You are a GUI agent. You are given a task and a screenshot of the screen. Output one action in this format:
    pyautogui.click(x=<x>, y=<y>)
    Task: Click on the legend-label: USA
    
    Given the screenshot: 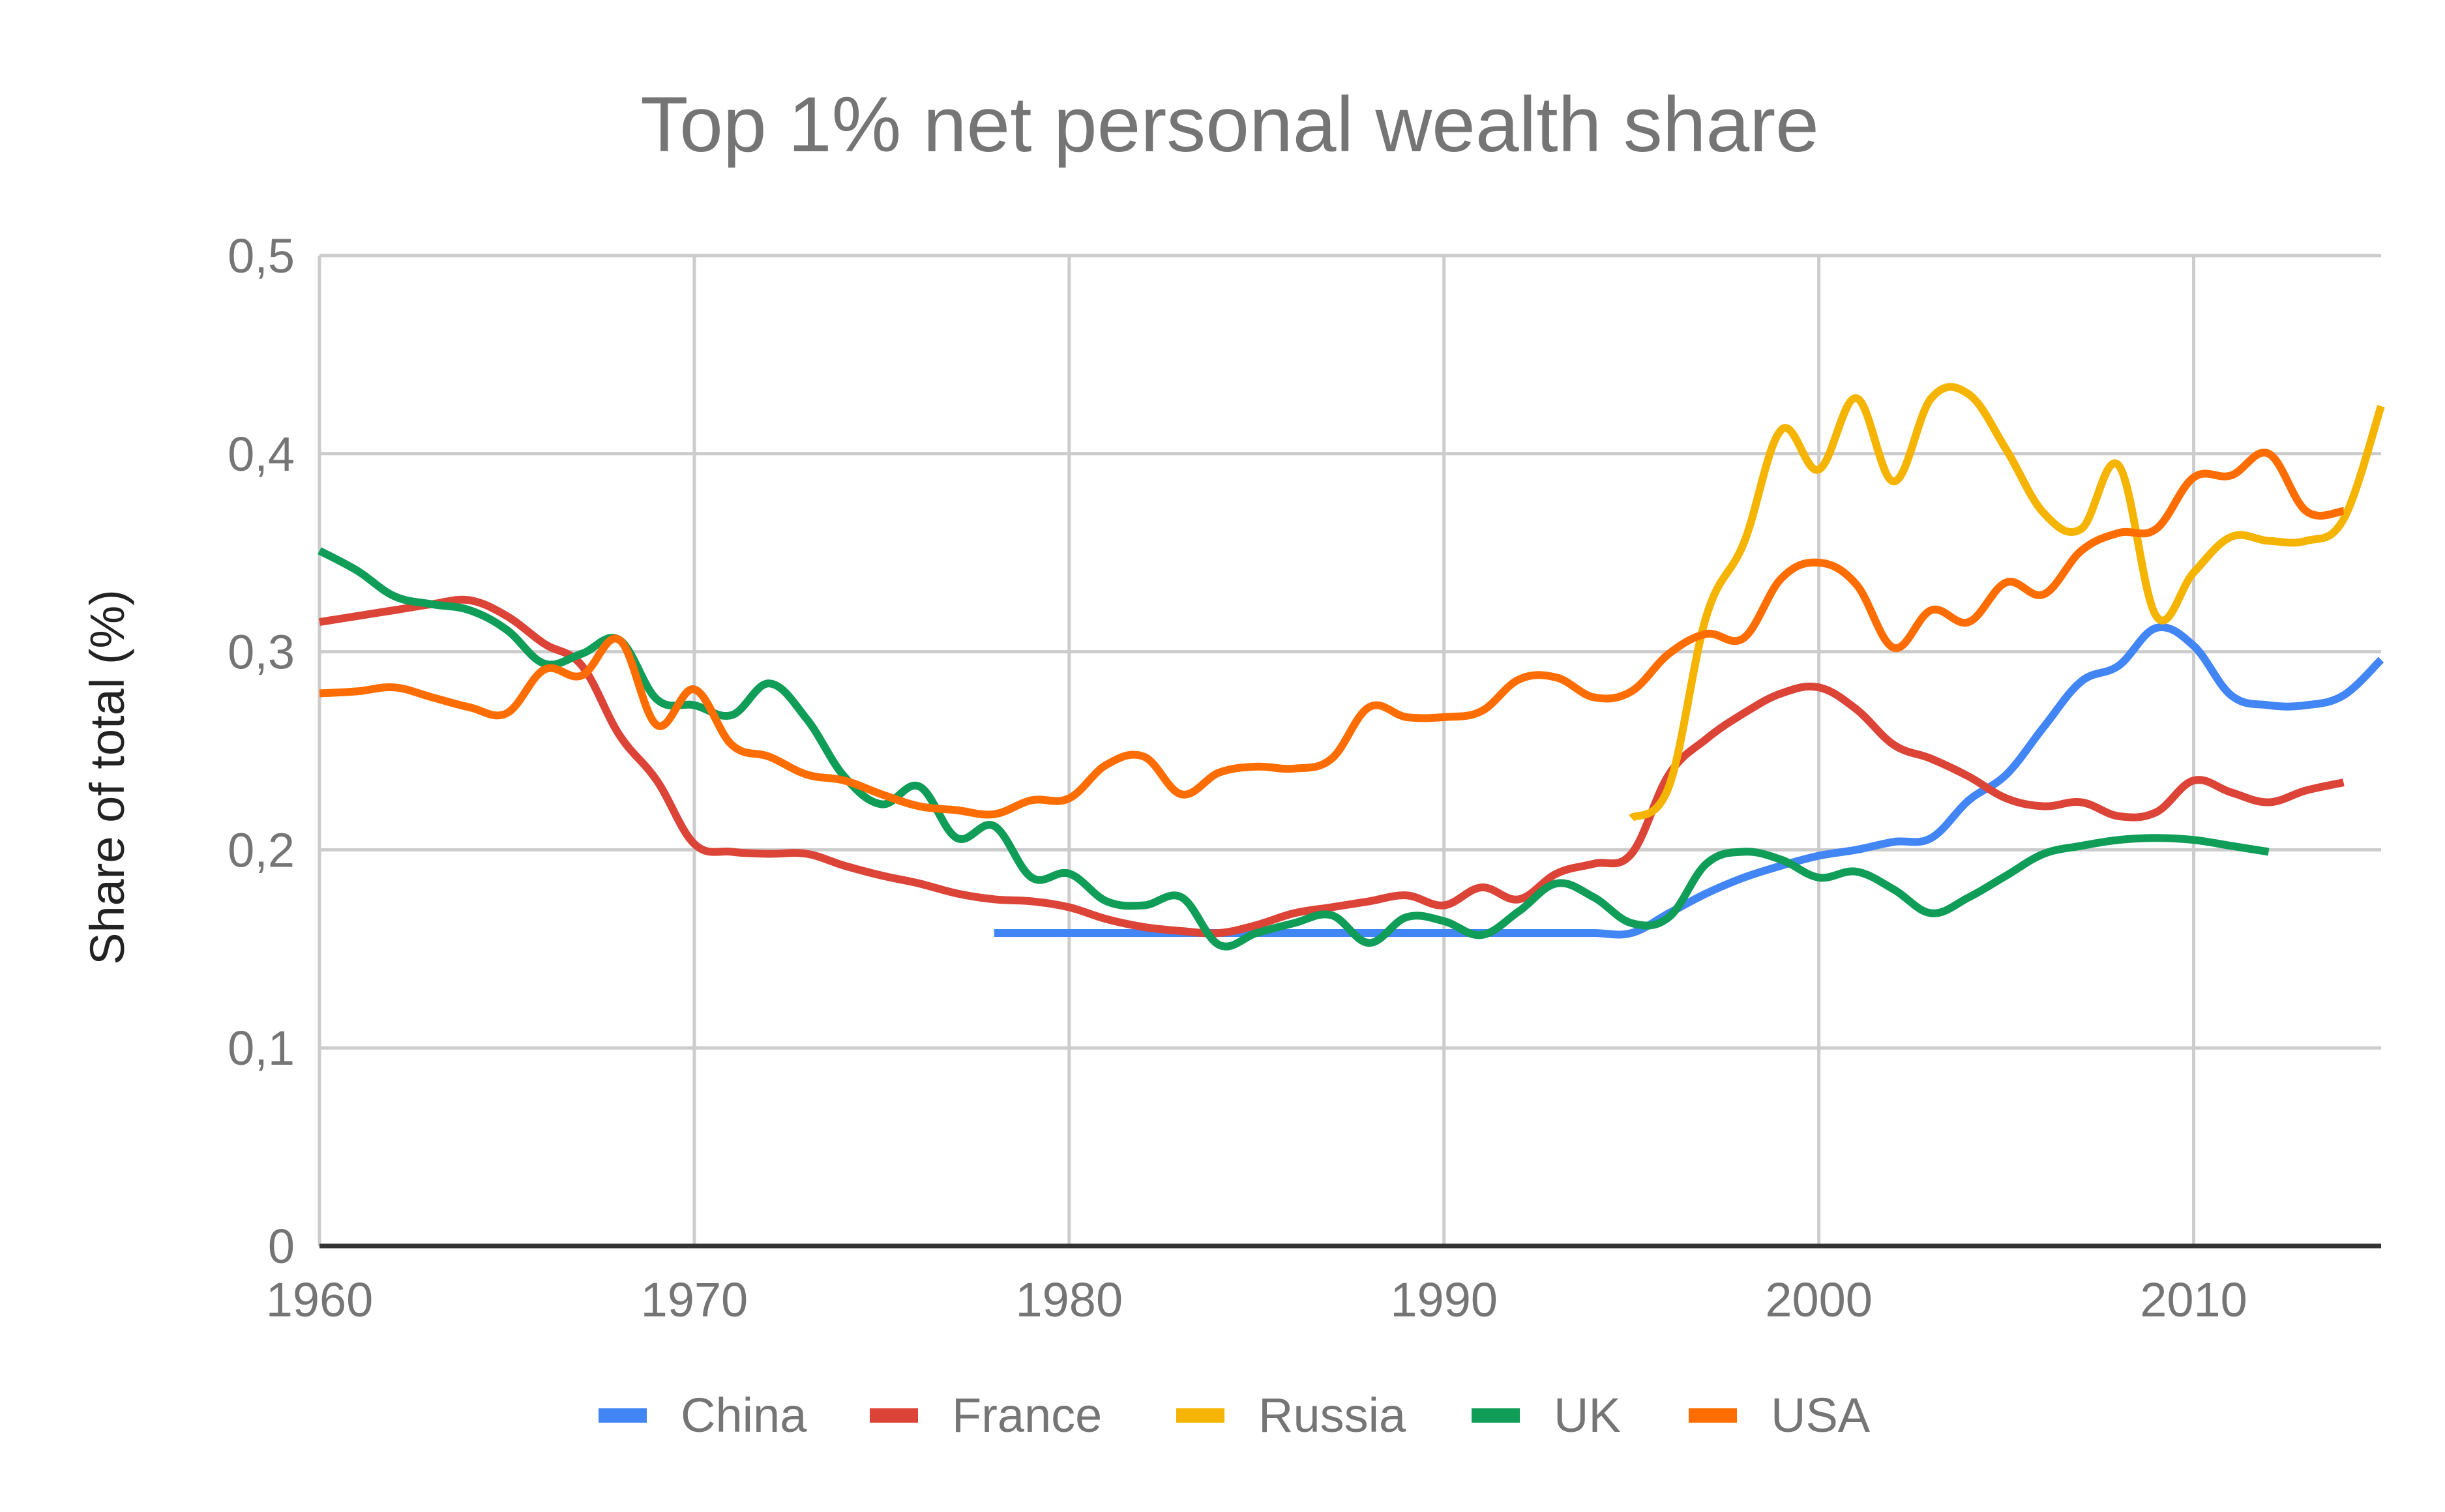 What is the action you would take?
    pyautogui.click(x=1821, y=1415)
    